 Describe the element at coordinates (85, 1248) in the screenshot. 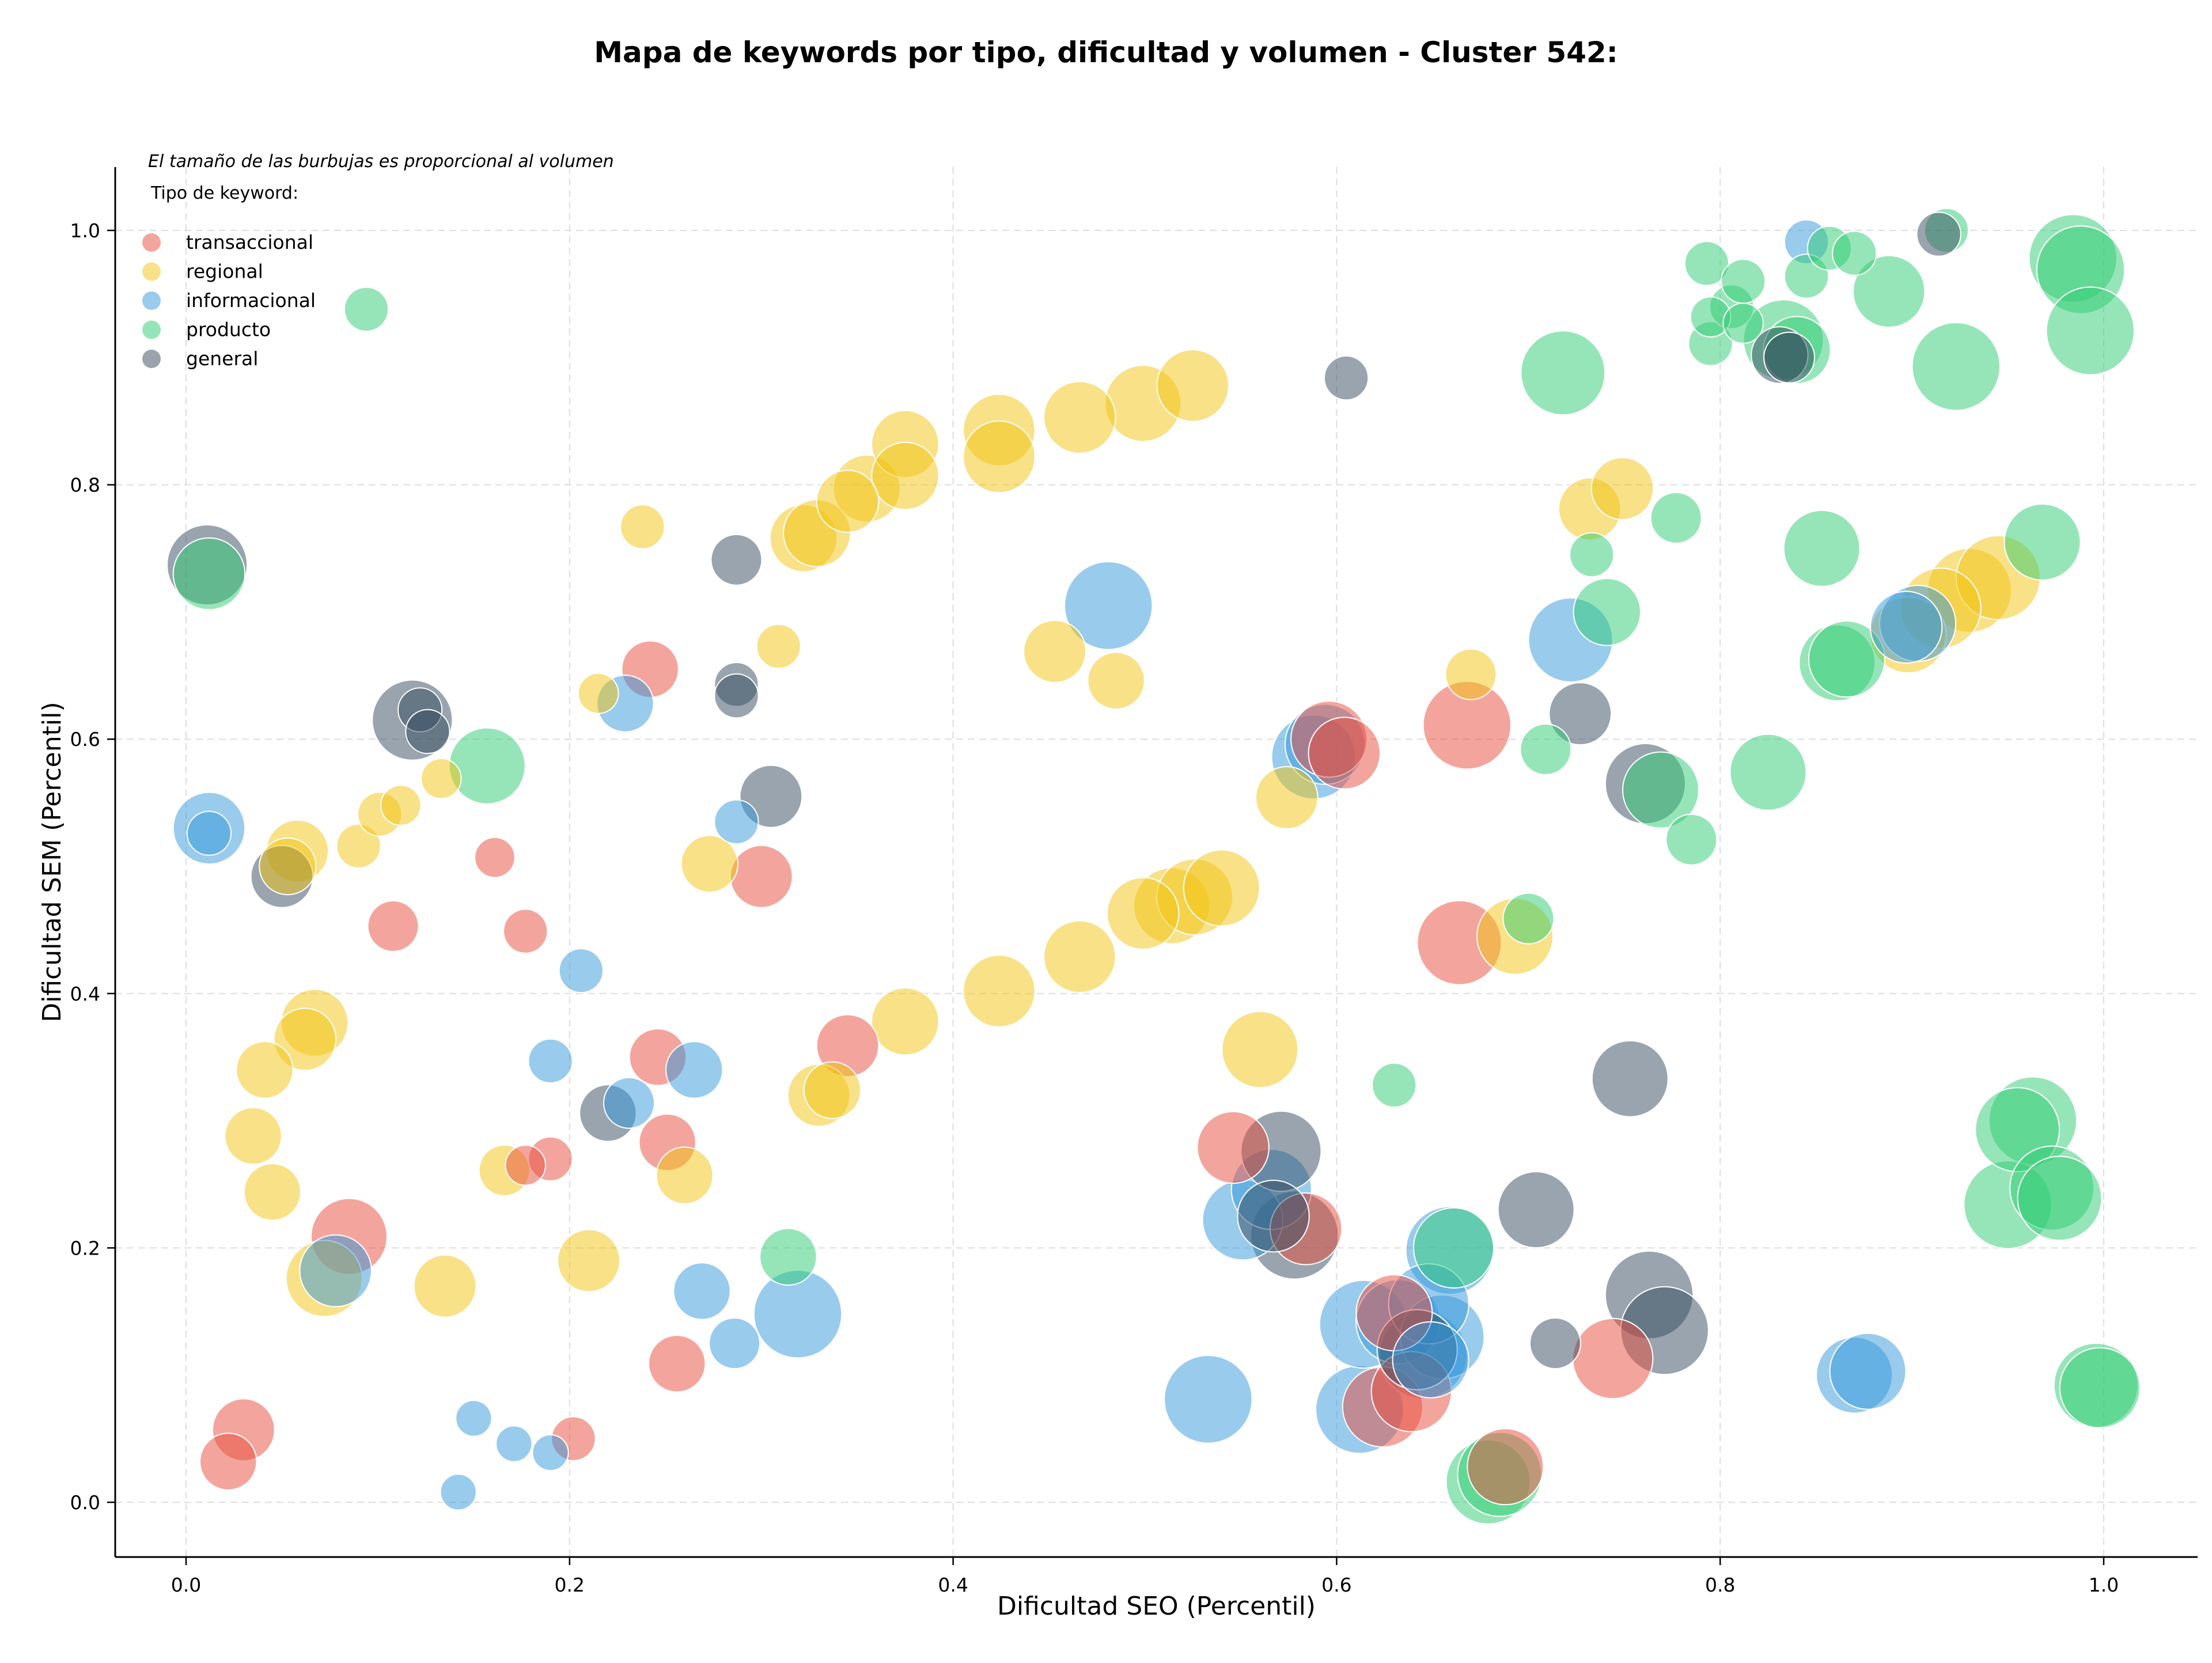

I see `y-tick-label: 0.2` at that location.